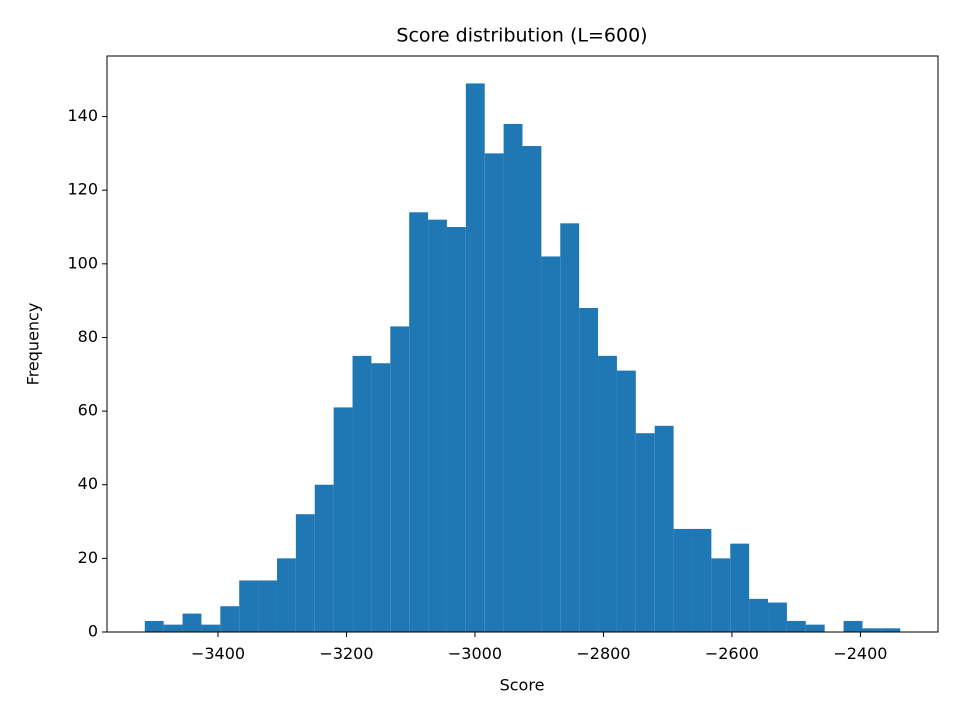  Describe the element at coordinates (82, 262) in the screenshot. I see `y-tick-label: 100` at that location.